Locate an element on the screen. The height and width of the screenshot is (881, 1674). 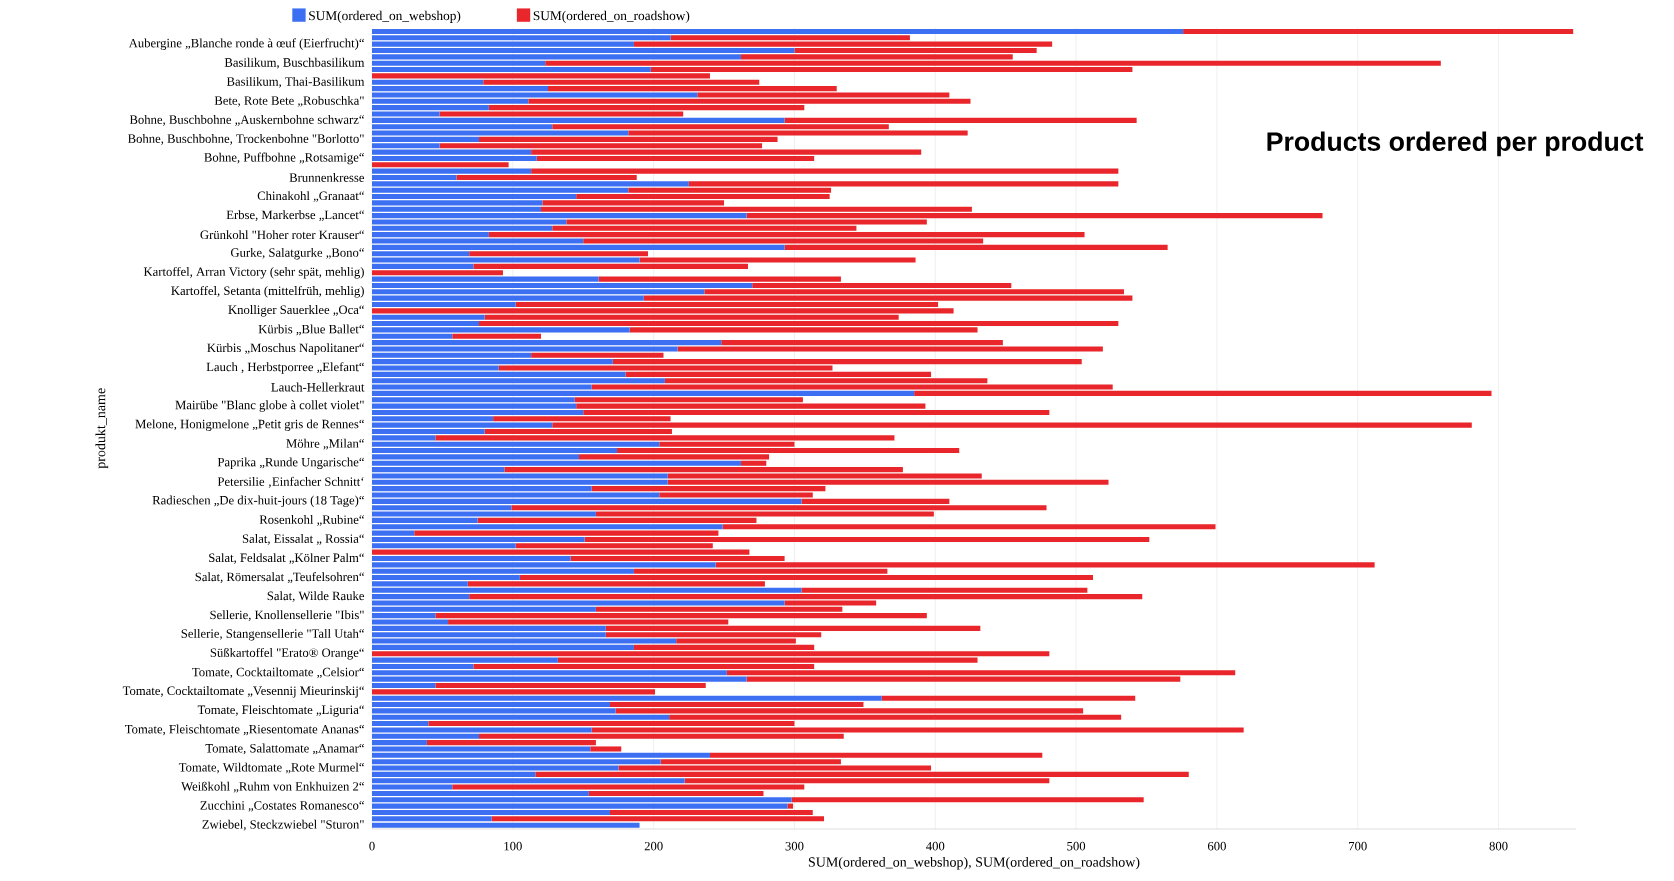
y-tick-label: Tomate, Wildtomate „Rote Murmel“ is located at coordinates (271, 768).